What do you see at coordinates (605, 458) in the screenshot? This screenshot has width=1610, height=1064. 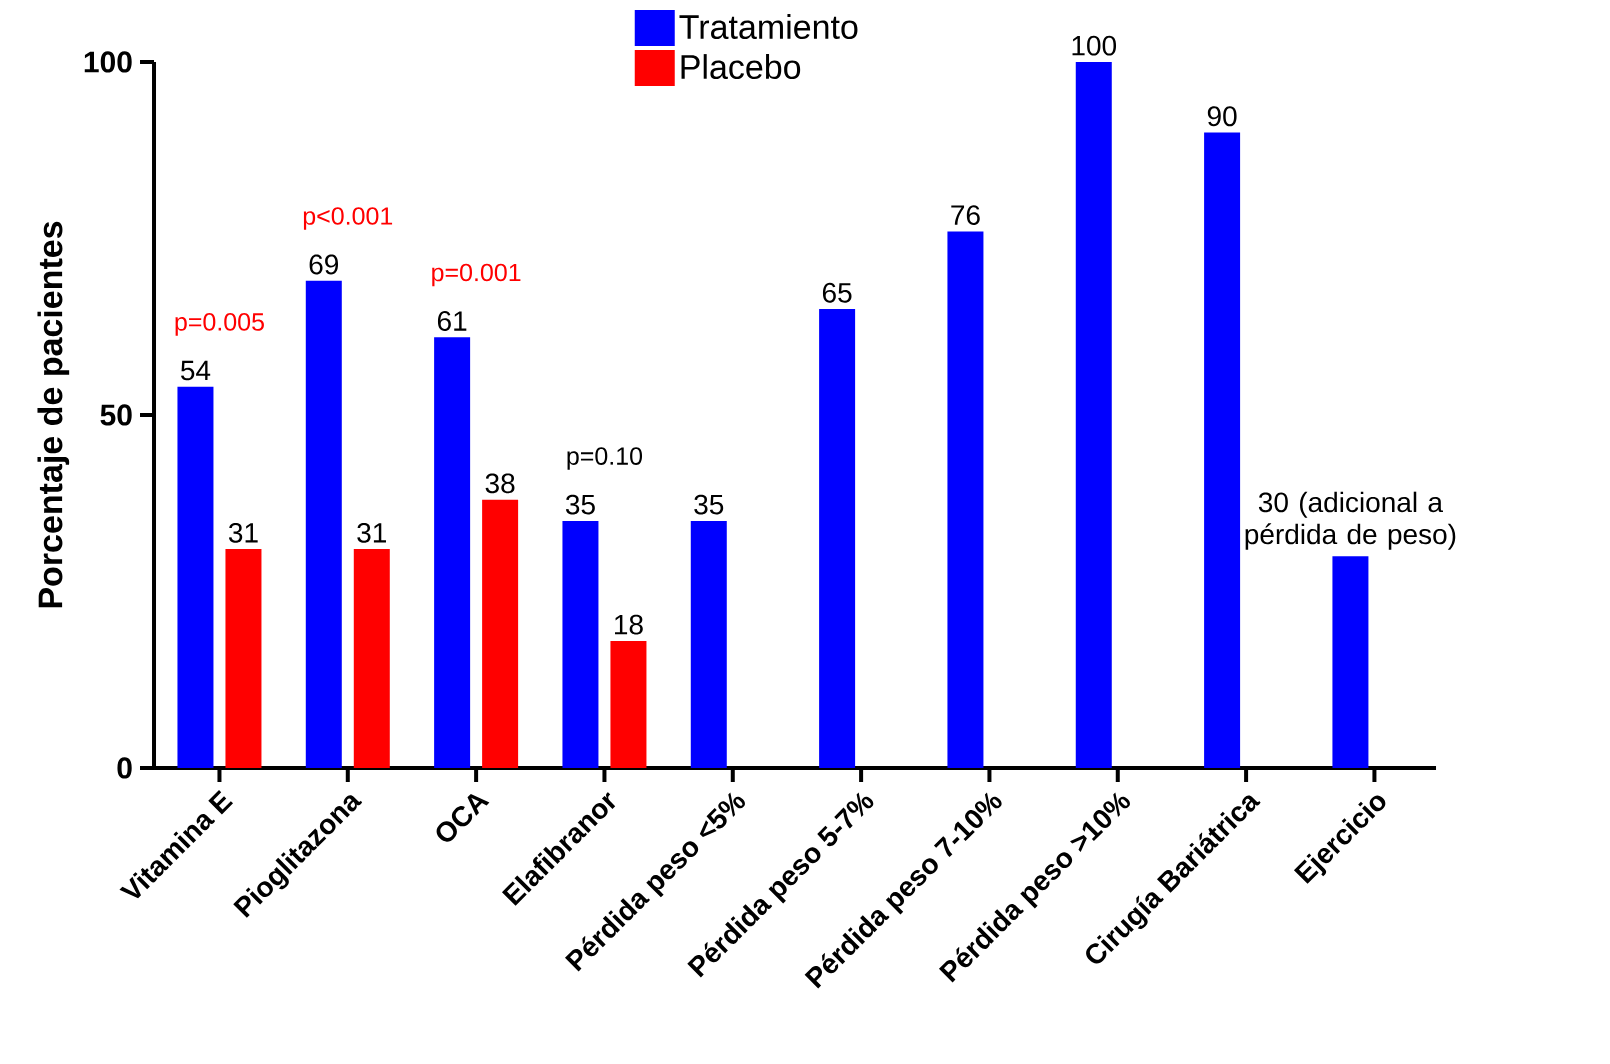 I see `annotation: p=0.10` at bounding box center [605, 458].